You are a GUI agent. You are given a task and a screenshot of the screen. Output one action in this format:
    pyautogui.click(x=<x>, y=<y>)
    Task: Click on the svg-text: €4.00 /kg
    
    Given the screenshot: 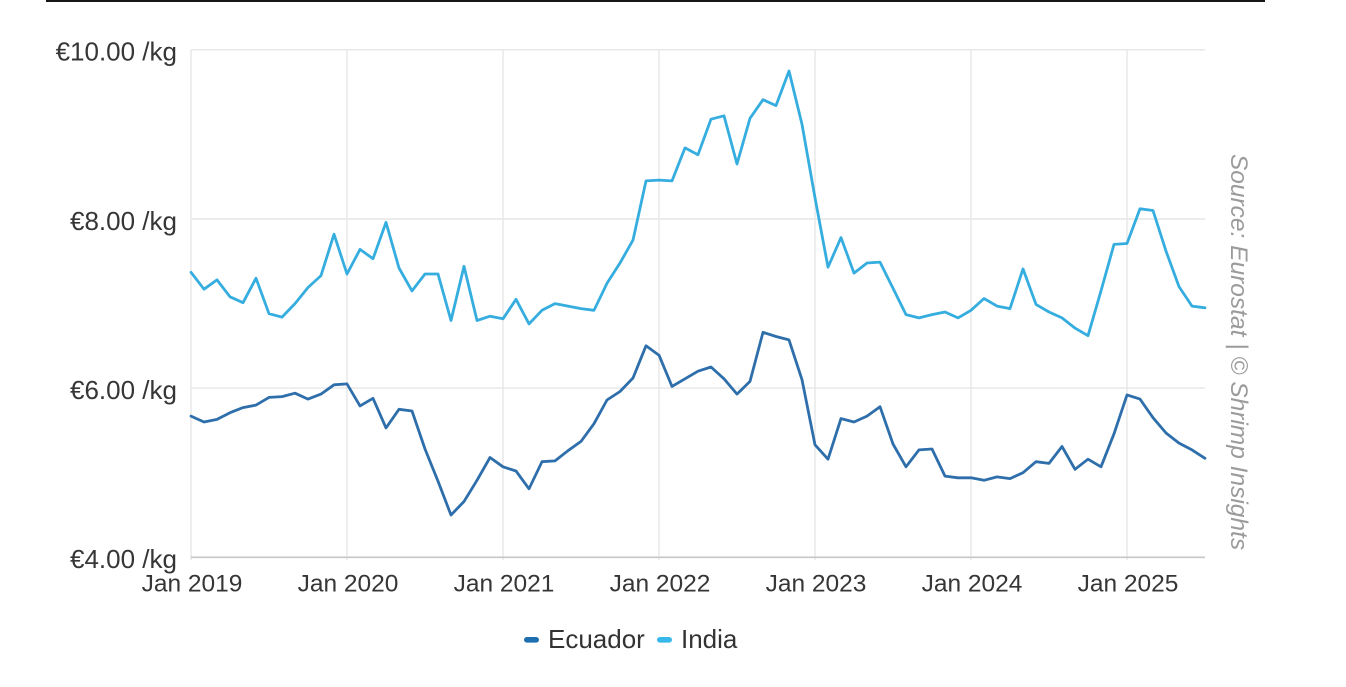 What is the action you would take?
    pyautogui.click(x=123, y=559)
    